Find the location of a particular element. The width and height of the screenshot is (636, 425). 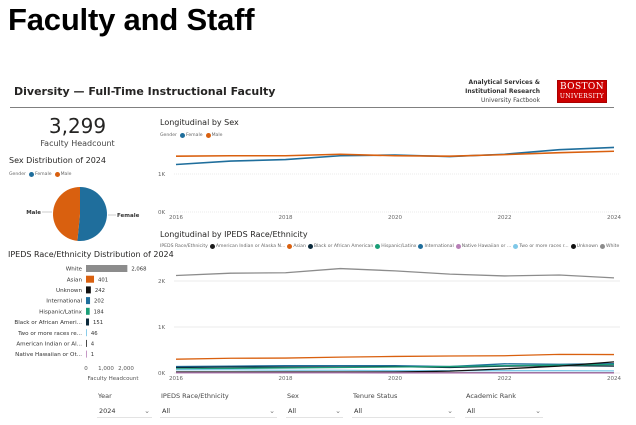

org-line-3: University Factbook is located at coordinates (510, 100).